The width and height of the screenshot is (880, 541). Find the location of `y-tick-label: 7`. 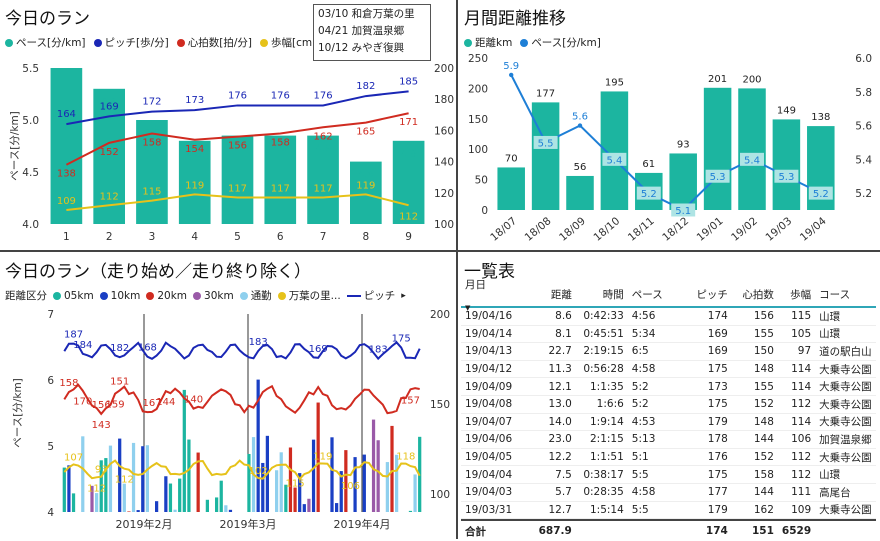

y-tick-label: 7 is located at coordinates (50, 315).